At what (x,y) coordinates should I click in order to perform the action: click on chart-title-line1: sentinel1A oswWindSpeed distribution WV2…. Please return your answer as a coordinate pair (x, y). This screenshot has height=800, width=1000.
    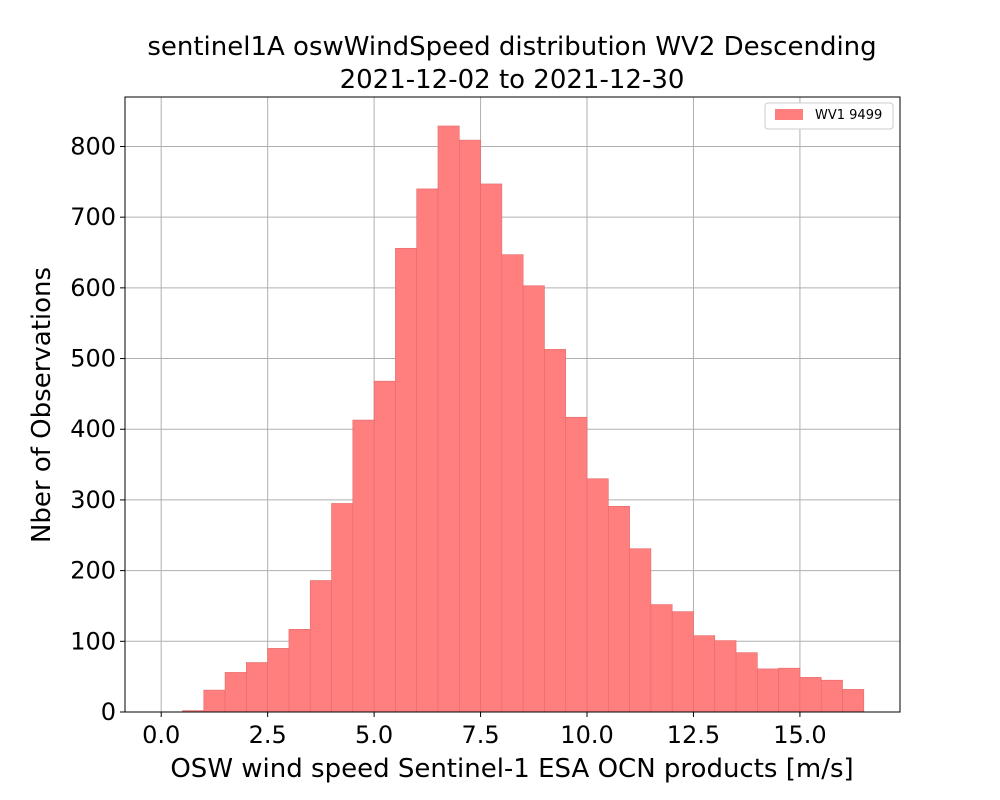
    Looking at the image, I should click on (511, 47).